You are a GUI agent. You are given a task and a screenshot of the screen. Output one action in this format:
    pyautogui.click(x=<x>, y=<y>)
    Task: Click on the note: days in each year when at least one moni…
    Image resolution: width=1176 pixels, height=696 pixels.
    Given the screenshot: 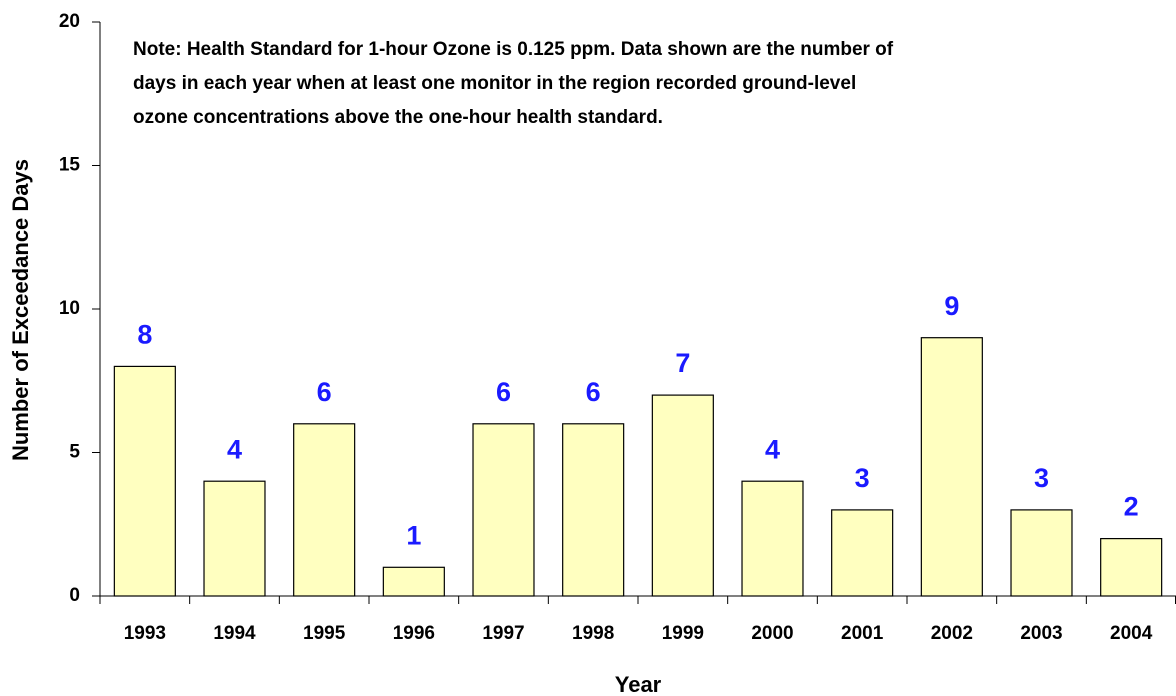 What is the action you would take?
    pyautogui.click(x=494, y=83)
    